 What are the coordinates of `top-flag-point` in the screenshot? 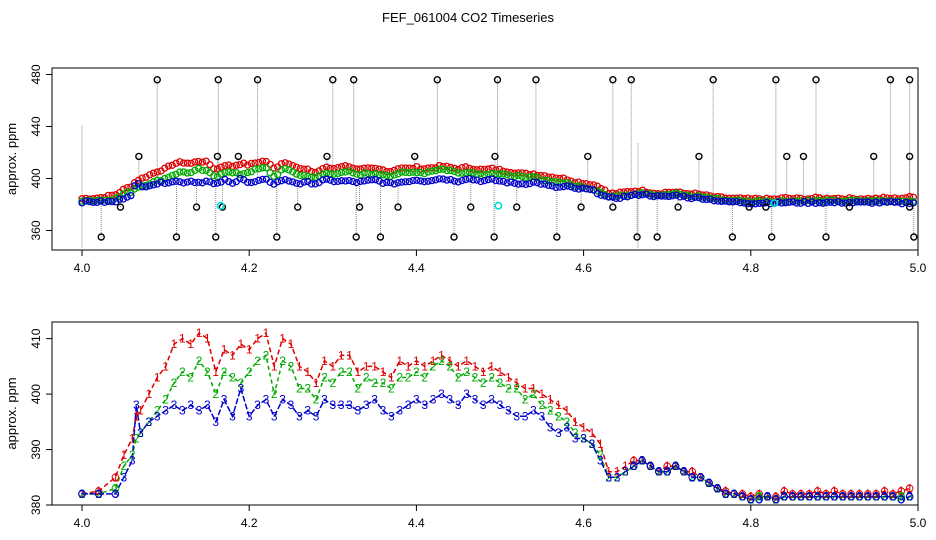 It's located at (774, 203).